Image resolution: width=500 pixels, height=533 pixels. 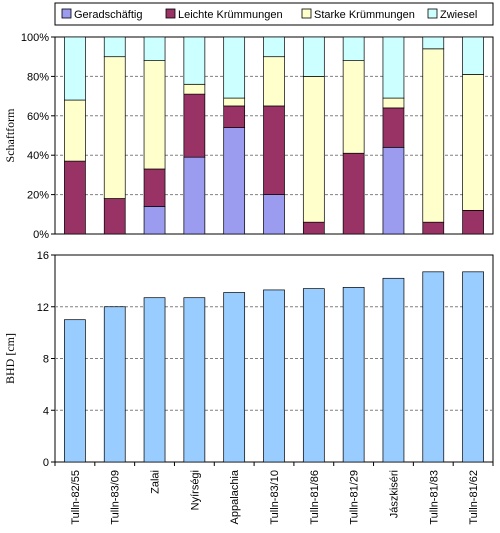 What do you see at coordinates (315, 497) in the screenshot?
I see `x-tick-label: Tulln-81/86` at bounding box center [315, 497].